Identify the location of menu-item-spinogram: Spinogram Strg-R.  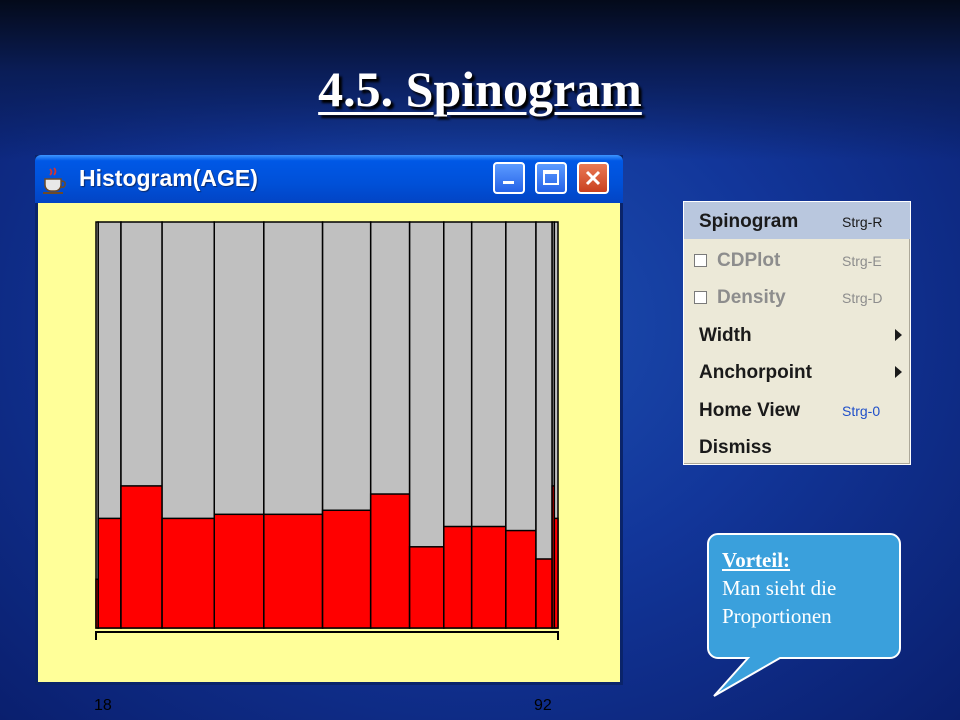
(797, 220).